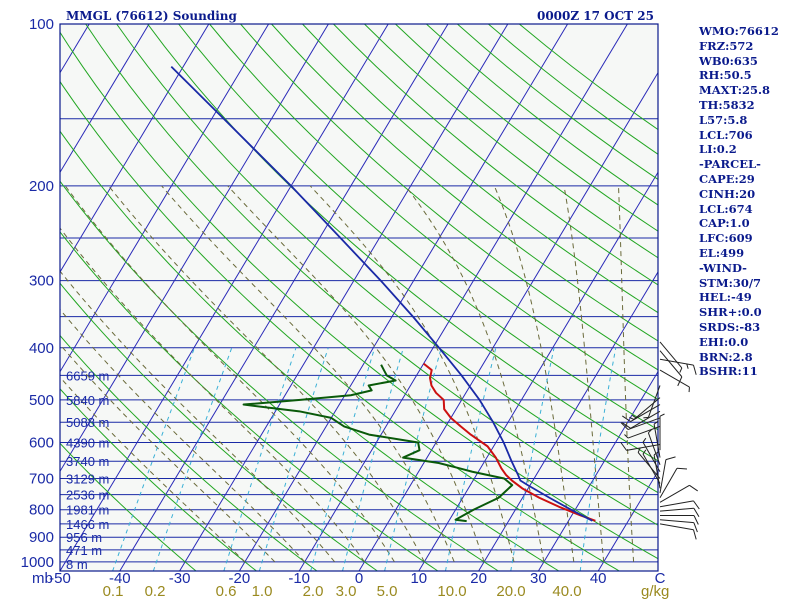 This screenshot has height=600, width=800. Describe the element at coordinates (180, 578) in the screenshot. I see `temperature-tick-label: -30` at that location.